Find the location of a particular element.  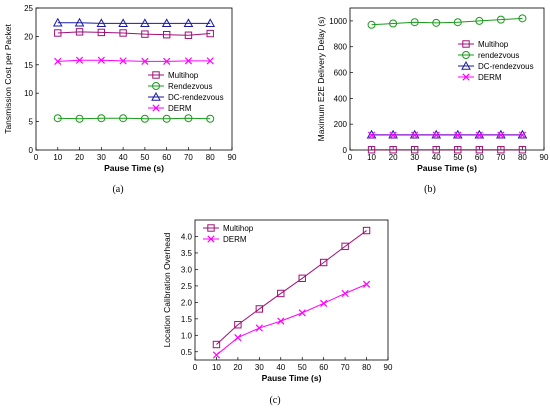

y-axis-label: Location Calibration Overhead is located at coordinates (167, 289).